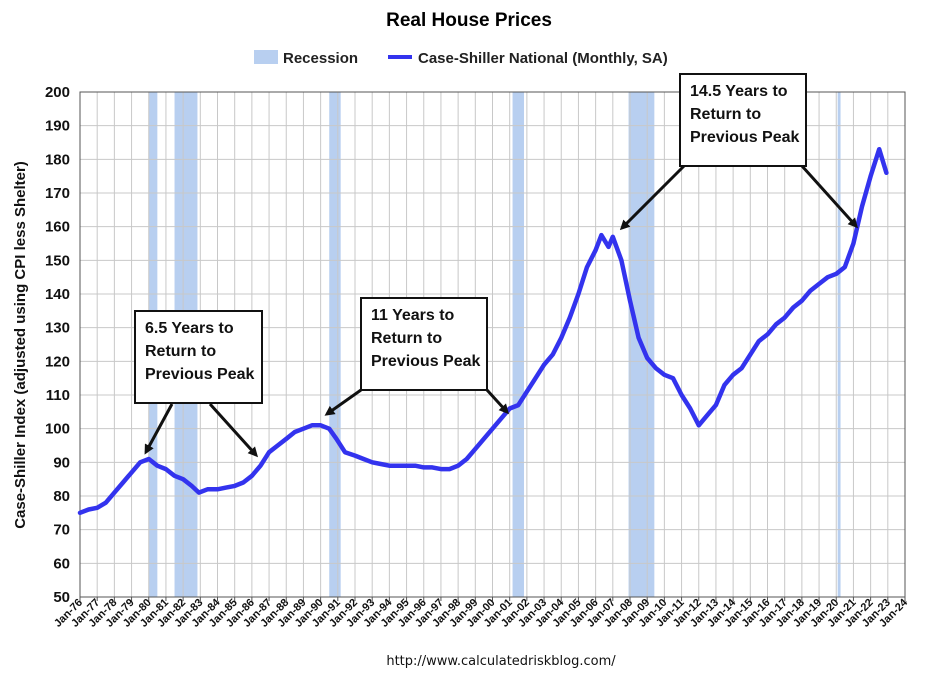 The width and height of the screenshot is (936, 679). Describe the element at coordinates (266, 57) in the screenshot. I see `legend-recession-swatch` at that location.